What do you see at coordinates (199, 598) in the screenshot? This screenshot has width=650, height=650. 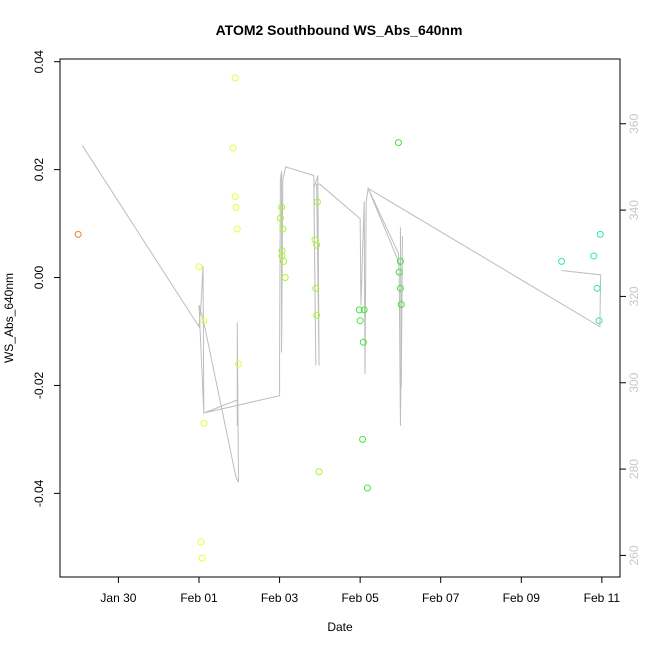 I see `x-tick-label: Feb 01` at bounding box center [199, 598].